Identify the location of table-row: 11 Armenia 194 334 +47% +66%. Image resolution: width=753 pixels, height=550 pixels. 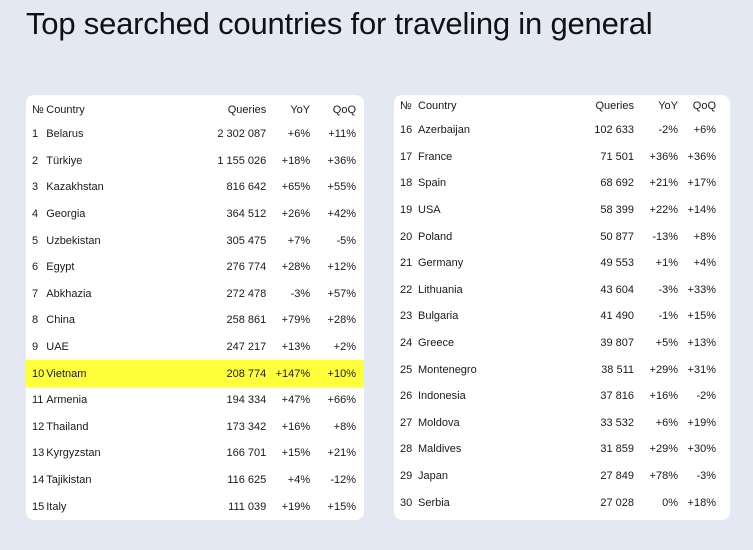
(195, 400).